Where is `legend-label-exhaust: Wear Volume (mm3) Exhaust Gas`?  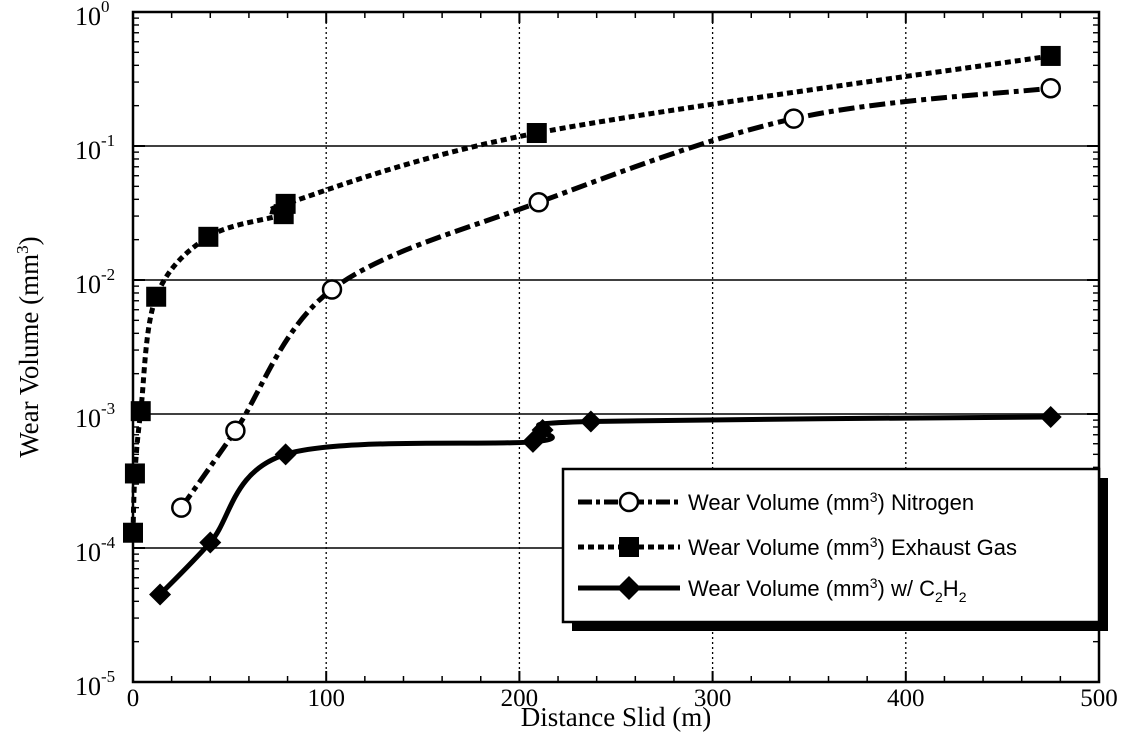
legend-label-exhaust: Wear Volume (mm3) Exhaust Gas is located at coordinates (852, 547).